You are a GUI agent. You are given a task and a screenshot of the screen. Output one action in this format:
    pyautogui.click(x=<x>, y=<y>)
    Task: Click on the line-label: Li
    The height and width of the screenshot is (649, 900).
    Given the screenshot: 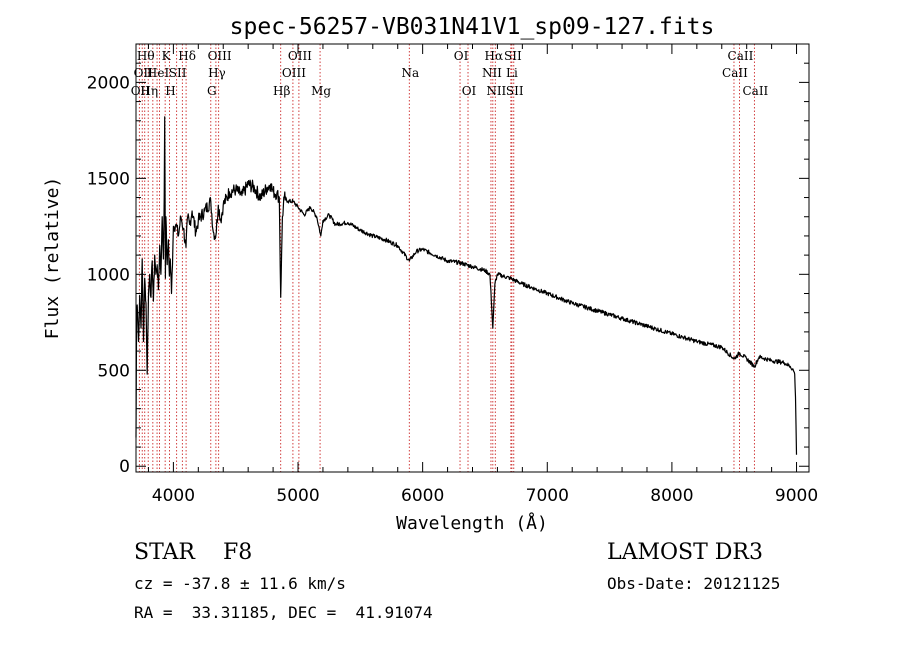 What is the action you would take?
    pyautogui.click(x=512, y=73)
    